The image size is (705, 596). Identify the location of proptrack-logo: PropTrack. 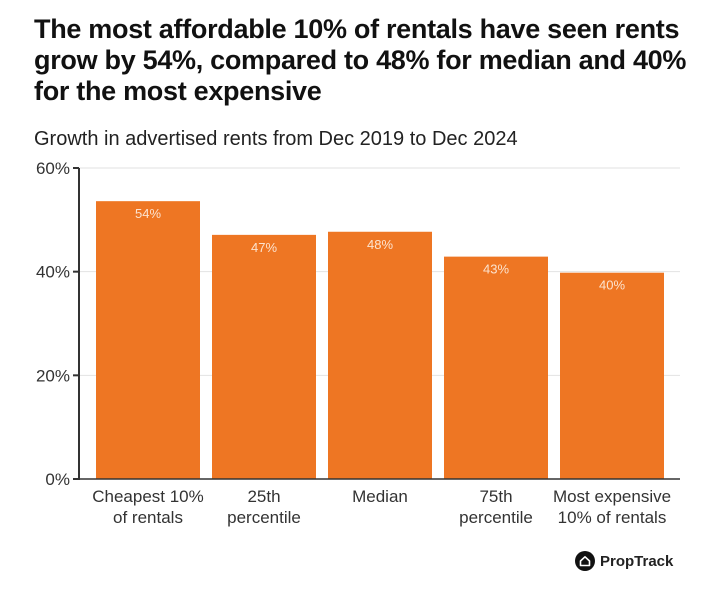
(624, 561).